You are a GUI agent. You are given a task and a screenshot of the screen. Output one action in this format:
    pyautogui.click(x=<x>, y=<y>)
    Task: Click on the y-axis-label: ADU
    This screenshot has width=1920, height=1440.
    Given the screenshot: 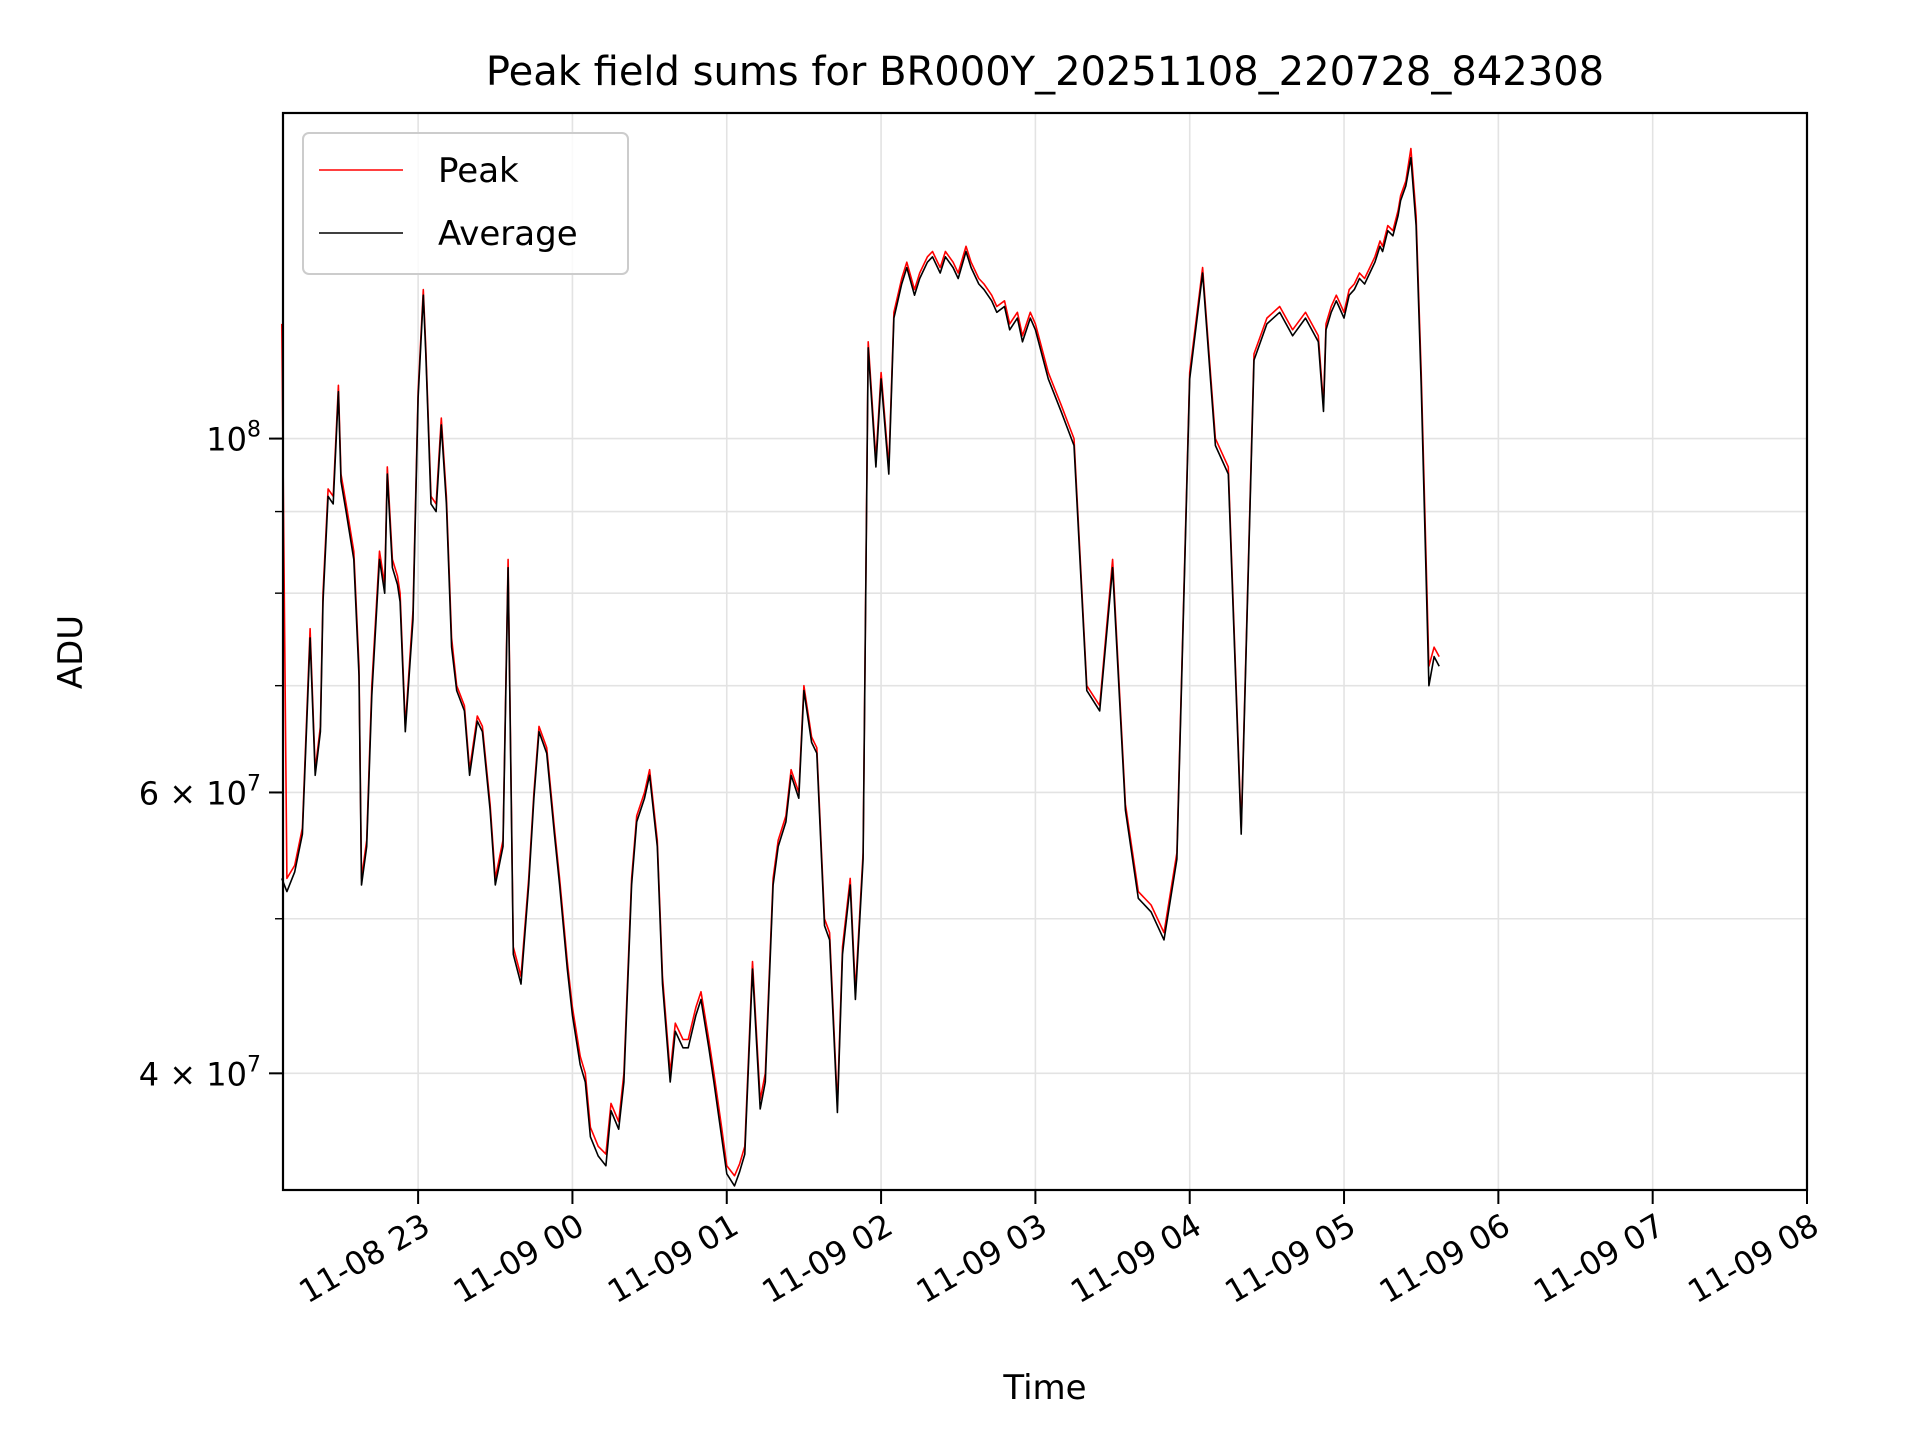 What is the action you would take?
    pyautogui.click(x=71, y=652)
    